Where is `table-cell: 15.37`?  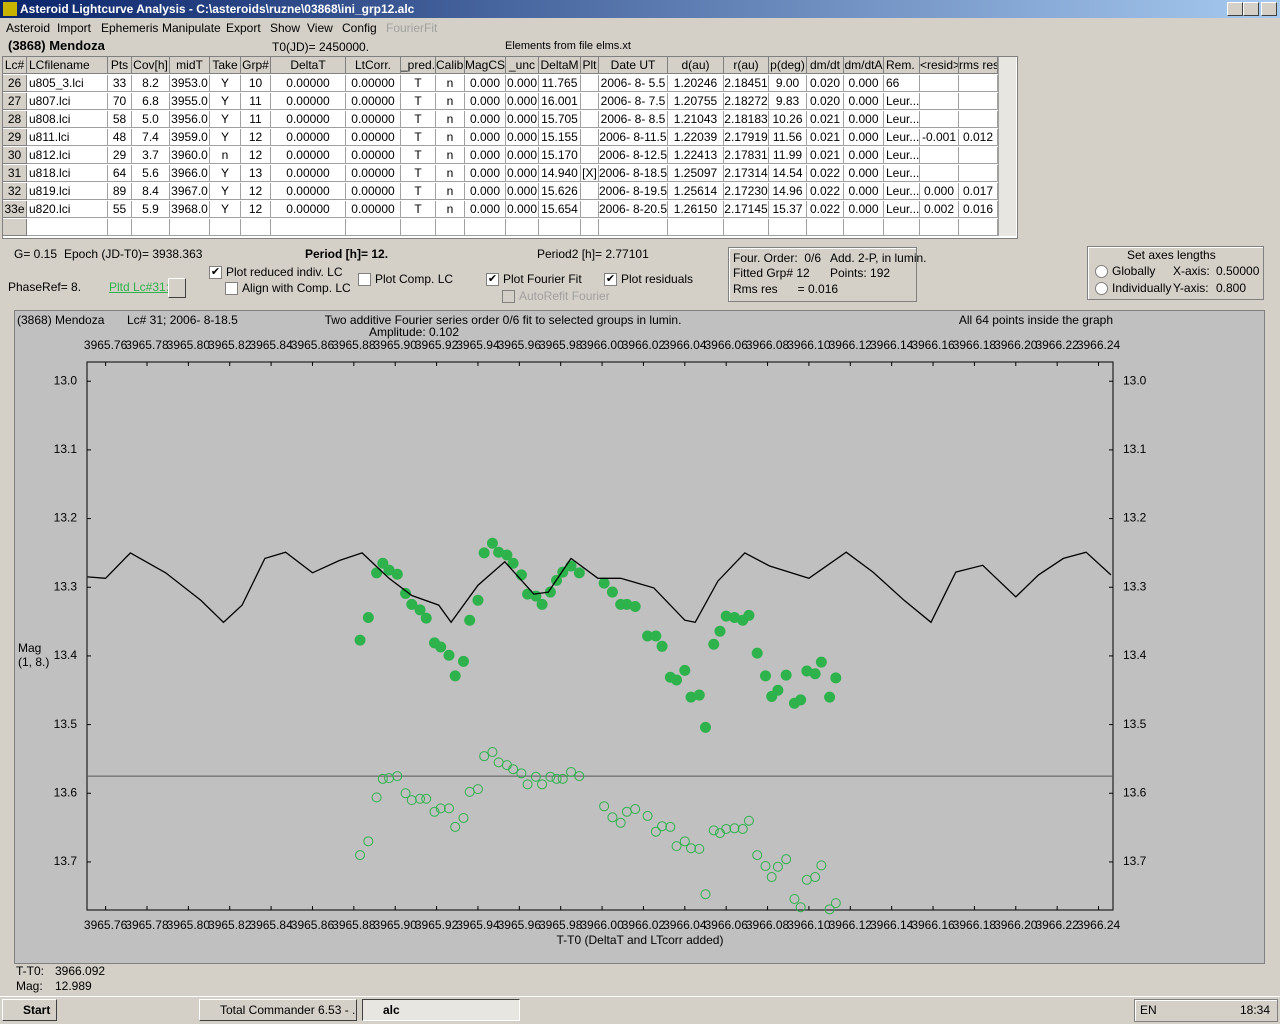
table-cell: 15.37 is located at coordinates (788, 209).